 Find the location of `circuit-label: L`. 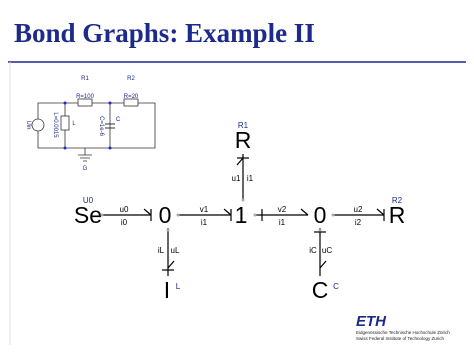

circuit-label: L is located at coordinates (74, 124).